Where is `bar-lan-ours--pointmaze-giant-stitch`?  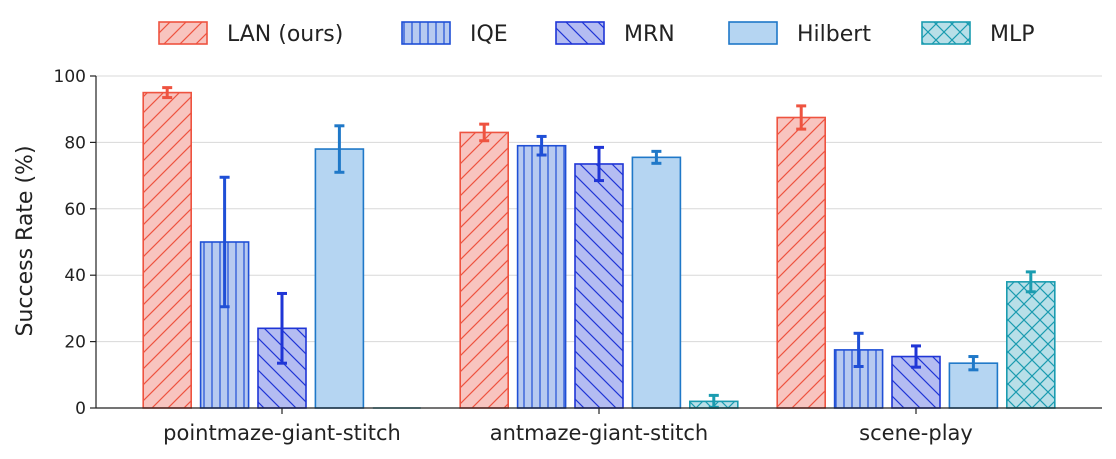 bar-lan-ours--pointmaze-giant-stitch is located at coordinates (167, 250).